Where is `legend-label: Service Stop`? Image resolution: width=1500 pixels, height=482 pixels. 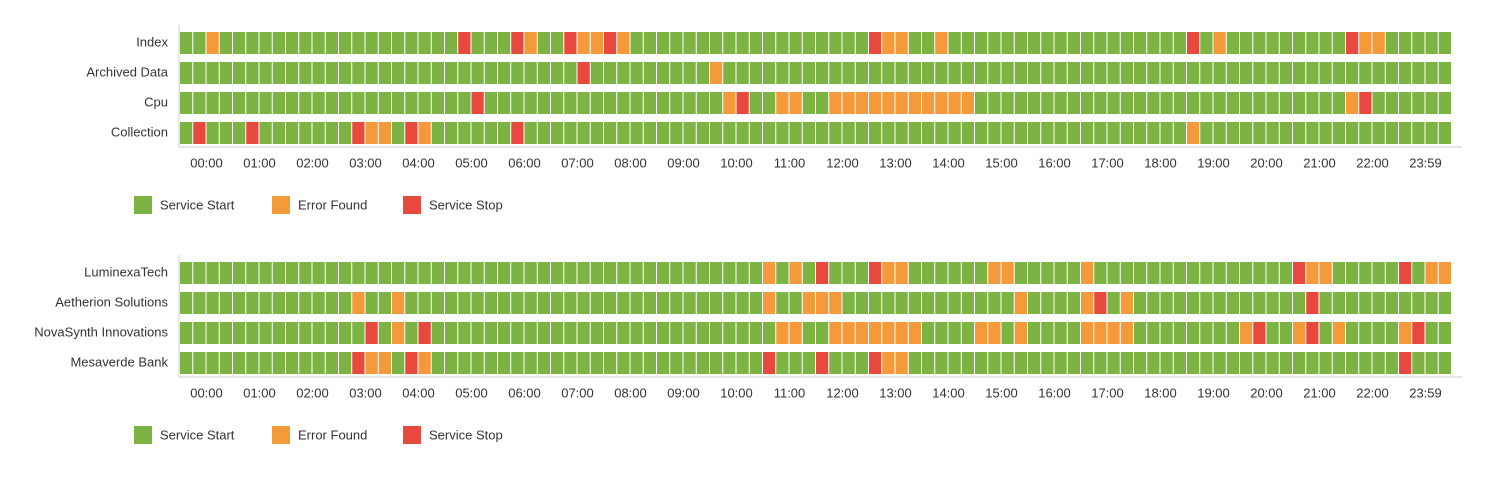
legend-label: Service Stop is located at coordinates (466, 434).